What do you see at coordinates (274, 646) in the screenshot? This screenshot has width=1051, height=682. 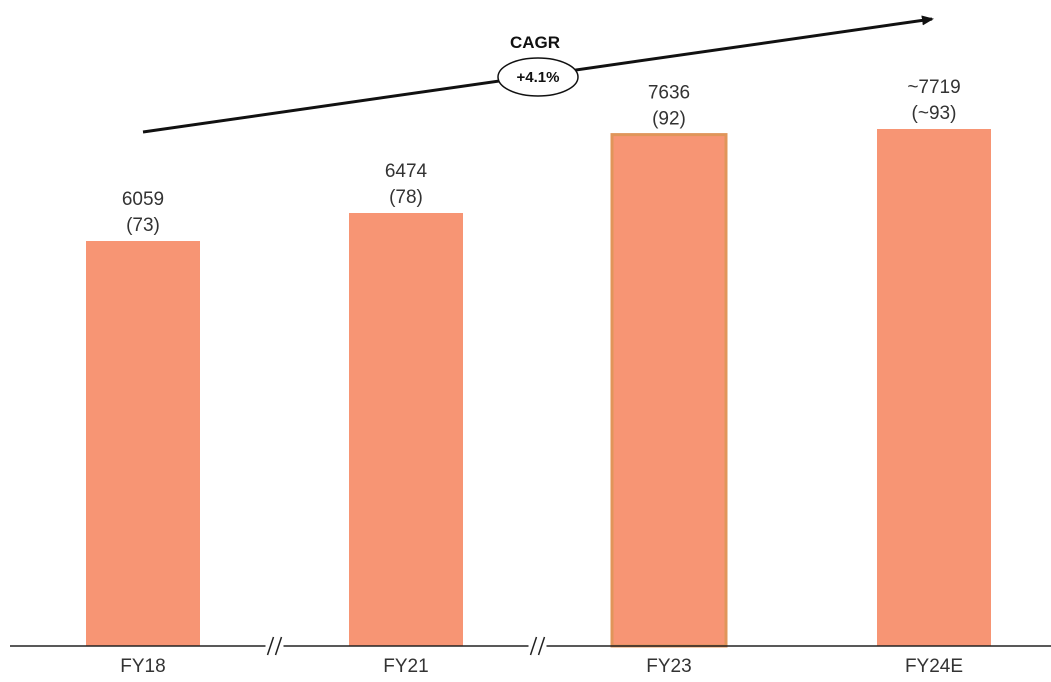 I see `axis-break-after-fy18` at bounding box center [274, 646].